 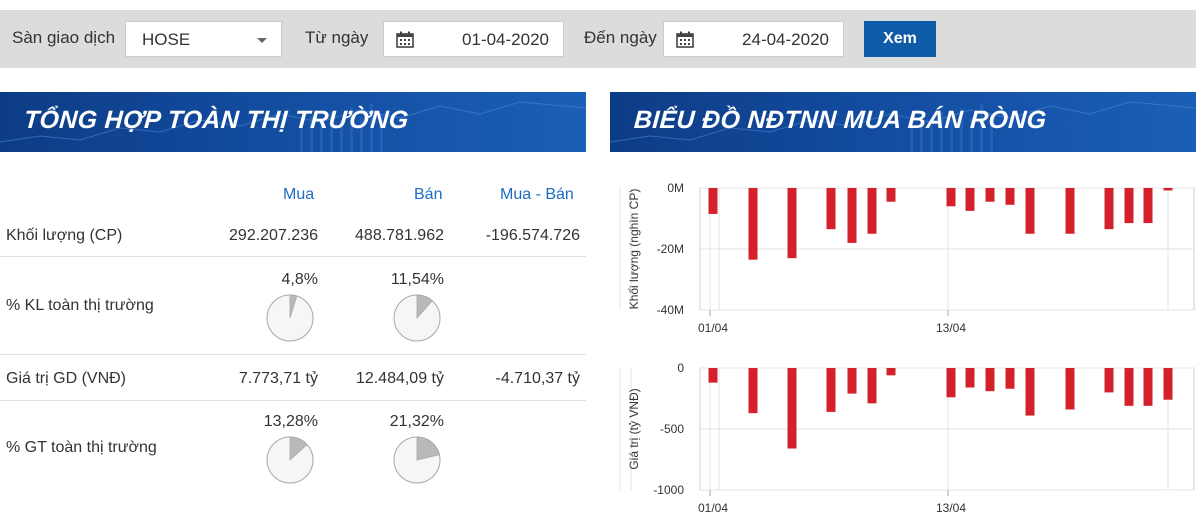 I want to click on volume-sell: 488.781.962, so click(x=399, y=235).